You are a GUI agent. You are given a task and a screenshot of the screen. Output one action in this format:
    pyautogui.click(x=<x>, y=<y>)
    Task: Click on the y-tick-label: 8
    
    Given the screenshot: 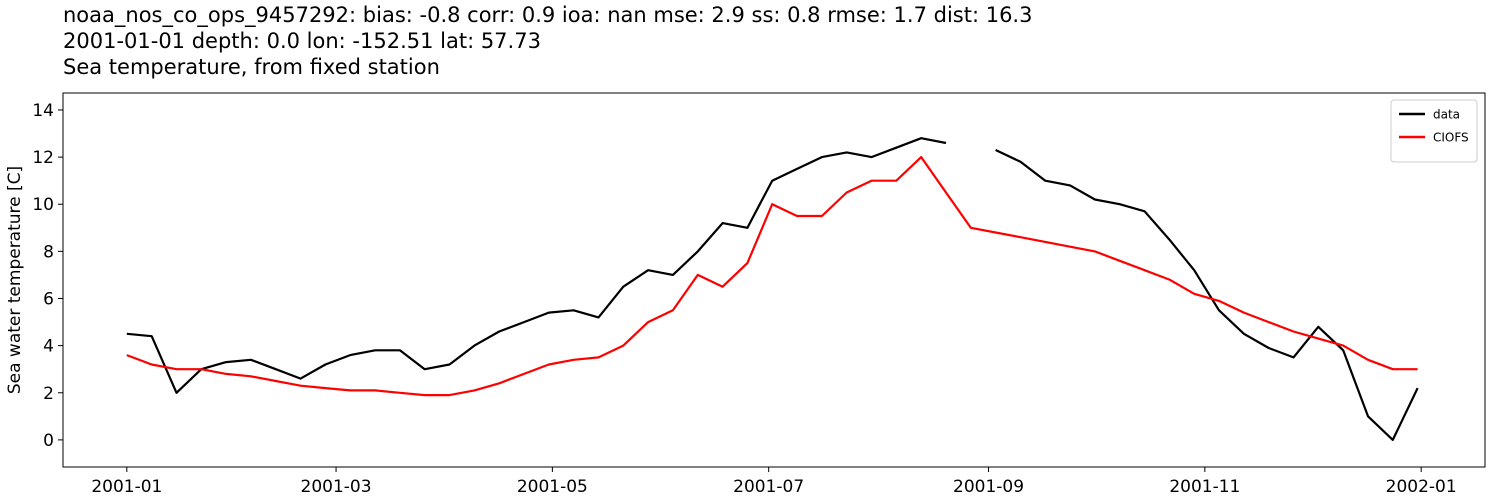 What is the action you would take?
    pyautogui.click(x=48, y=252)
    